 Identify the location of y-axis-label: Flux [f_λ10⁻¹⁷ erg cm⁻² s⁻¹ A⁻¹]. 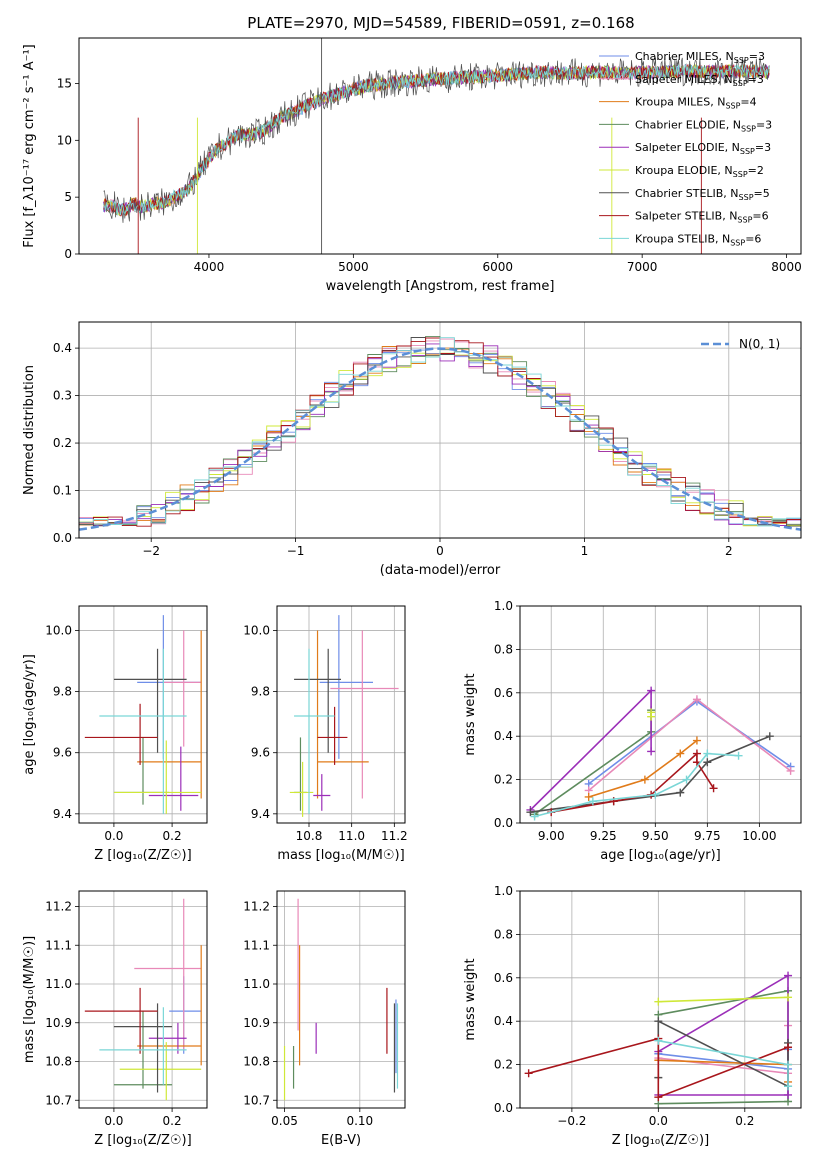
(29, 146).